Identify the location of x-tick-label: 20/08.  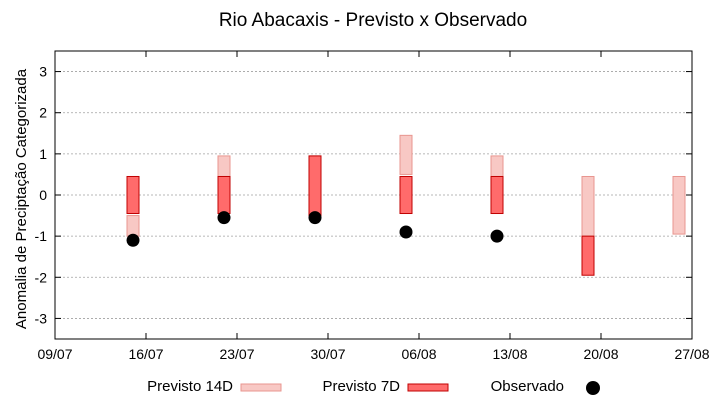
(600, 354).